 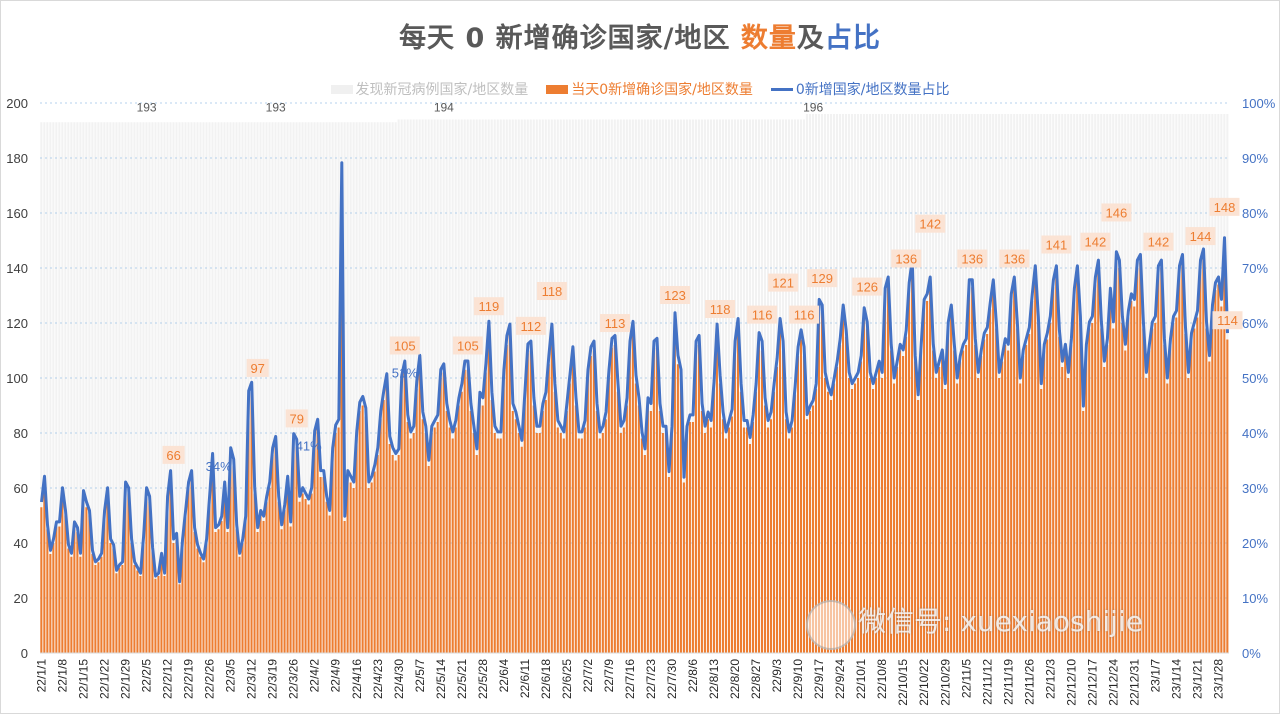 What do you see at coordinates (781, 89) in the screenshot?
I see `legend-swatch-share` at bounding box center [781, 89].